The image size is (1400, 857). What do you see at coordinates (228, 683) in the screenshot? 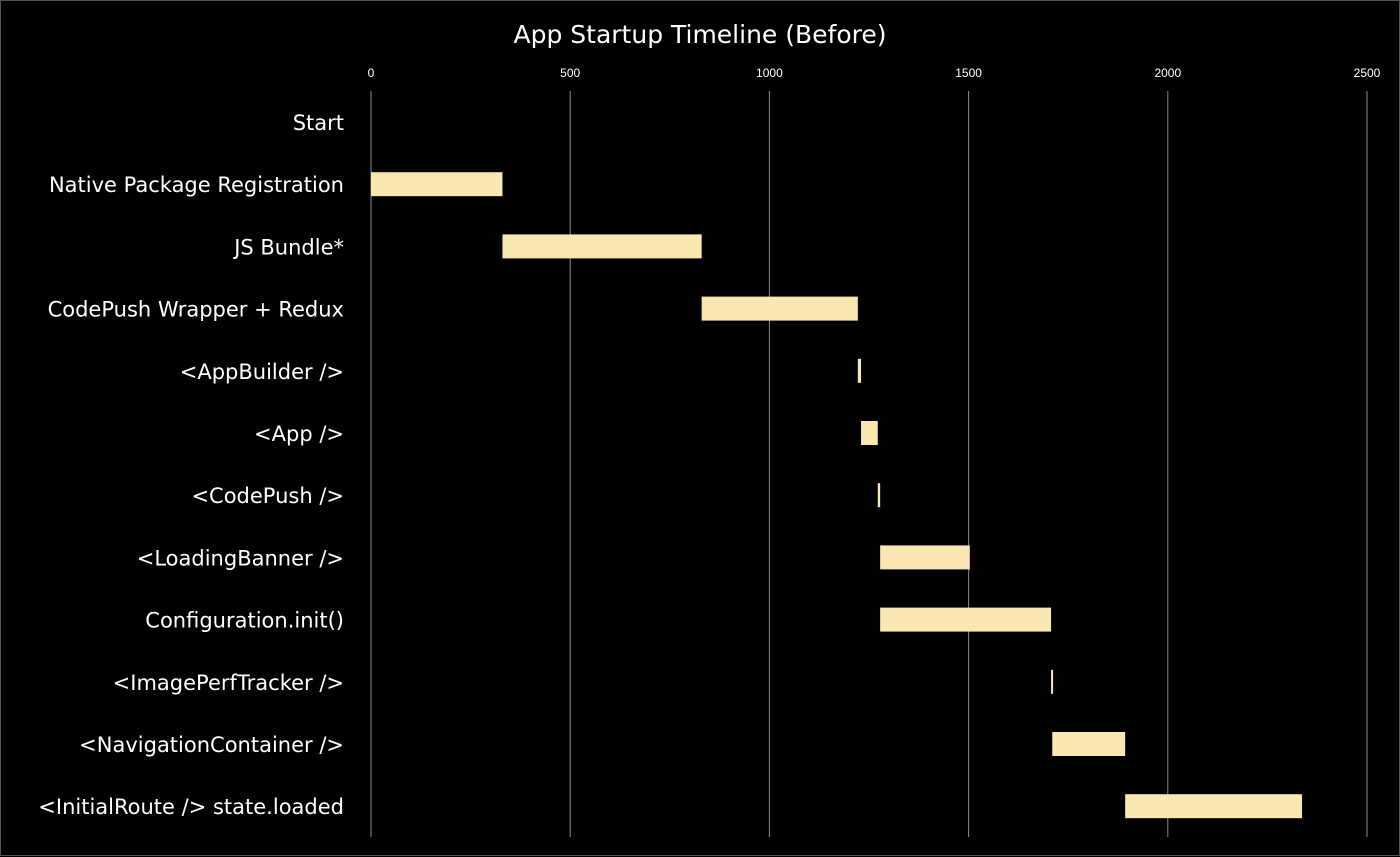
I see `category-label: <ImagePerfTracker />` at bounding box center [228, 683].